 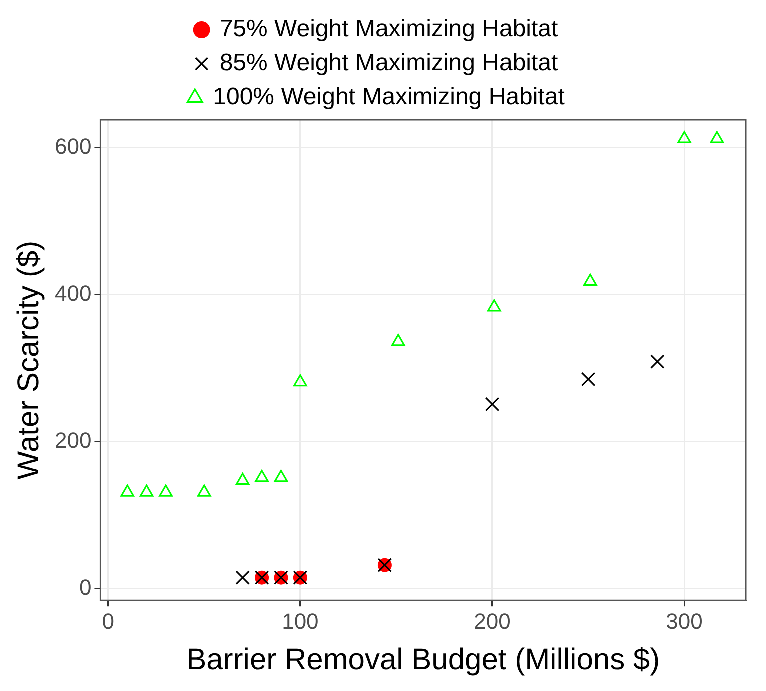 I want to click on legend-label: 85% Weight Maximizing Habitat, so click(x=389, y=63).